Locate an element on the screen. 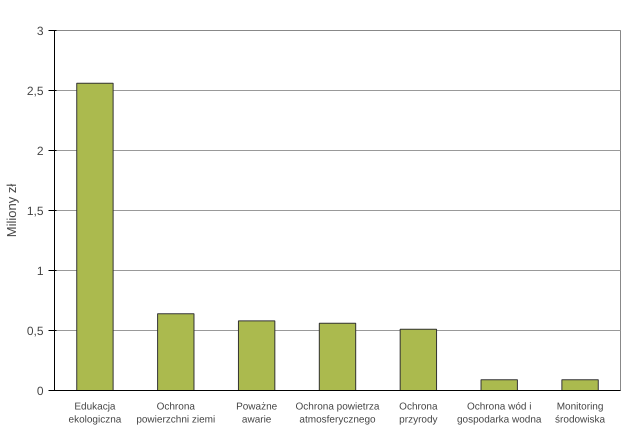 The image size is (640, 428). x-tick-label: Edukacja ekologiczna is located at coordinates (95, 414).